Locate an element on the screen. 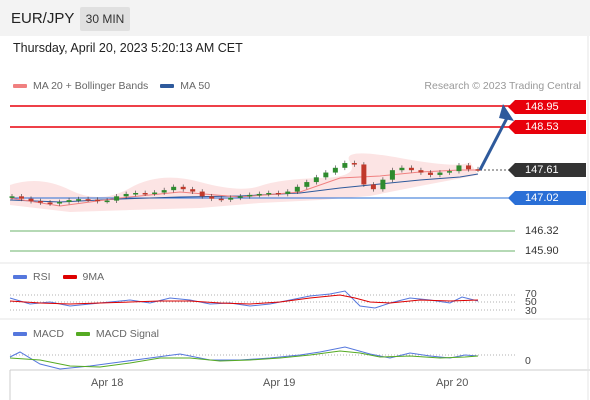 This screenshot has width=590, height=400. macd-legend: MACD MACD Signal is located at coordinates (92, 334).